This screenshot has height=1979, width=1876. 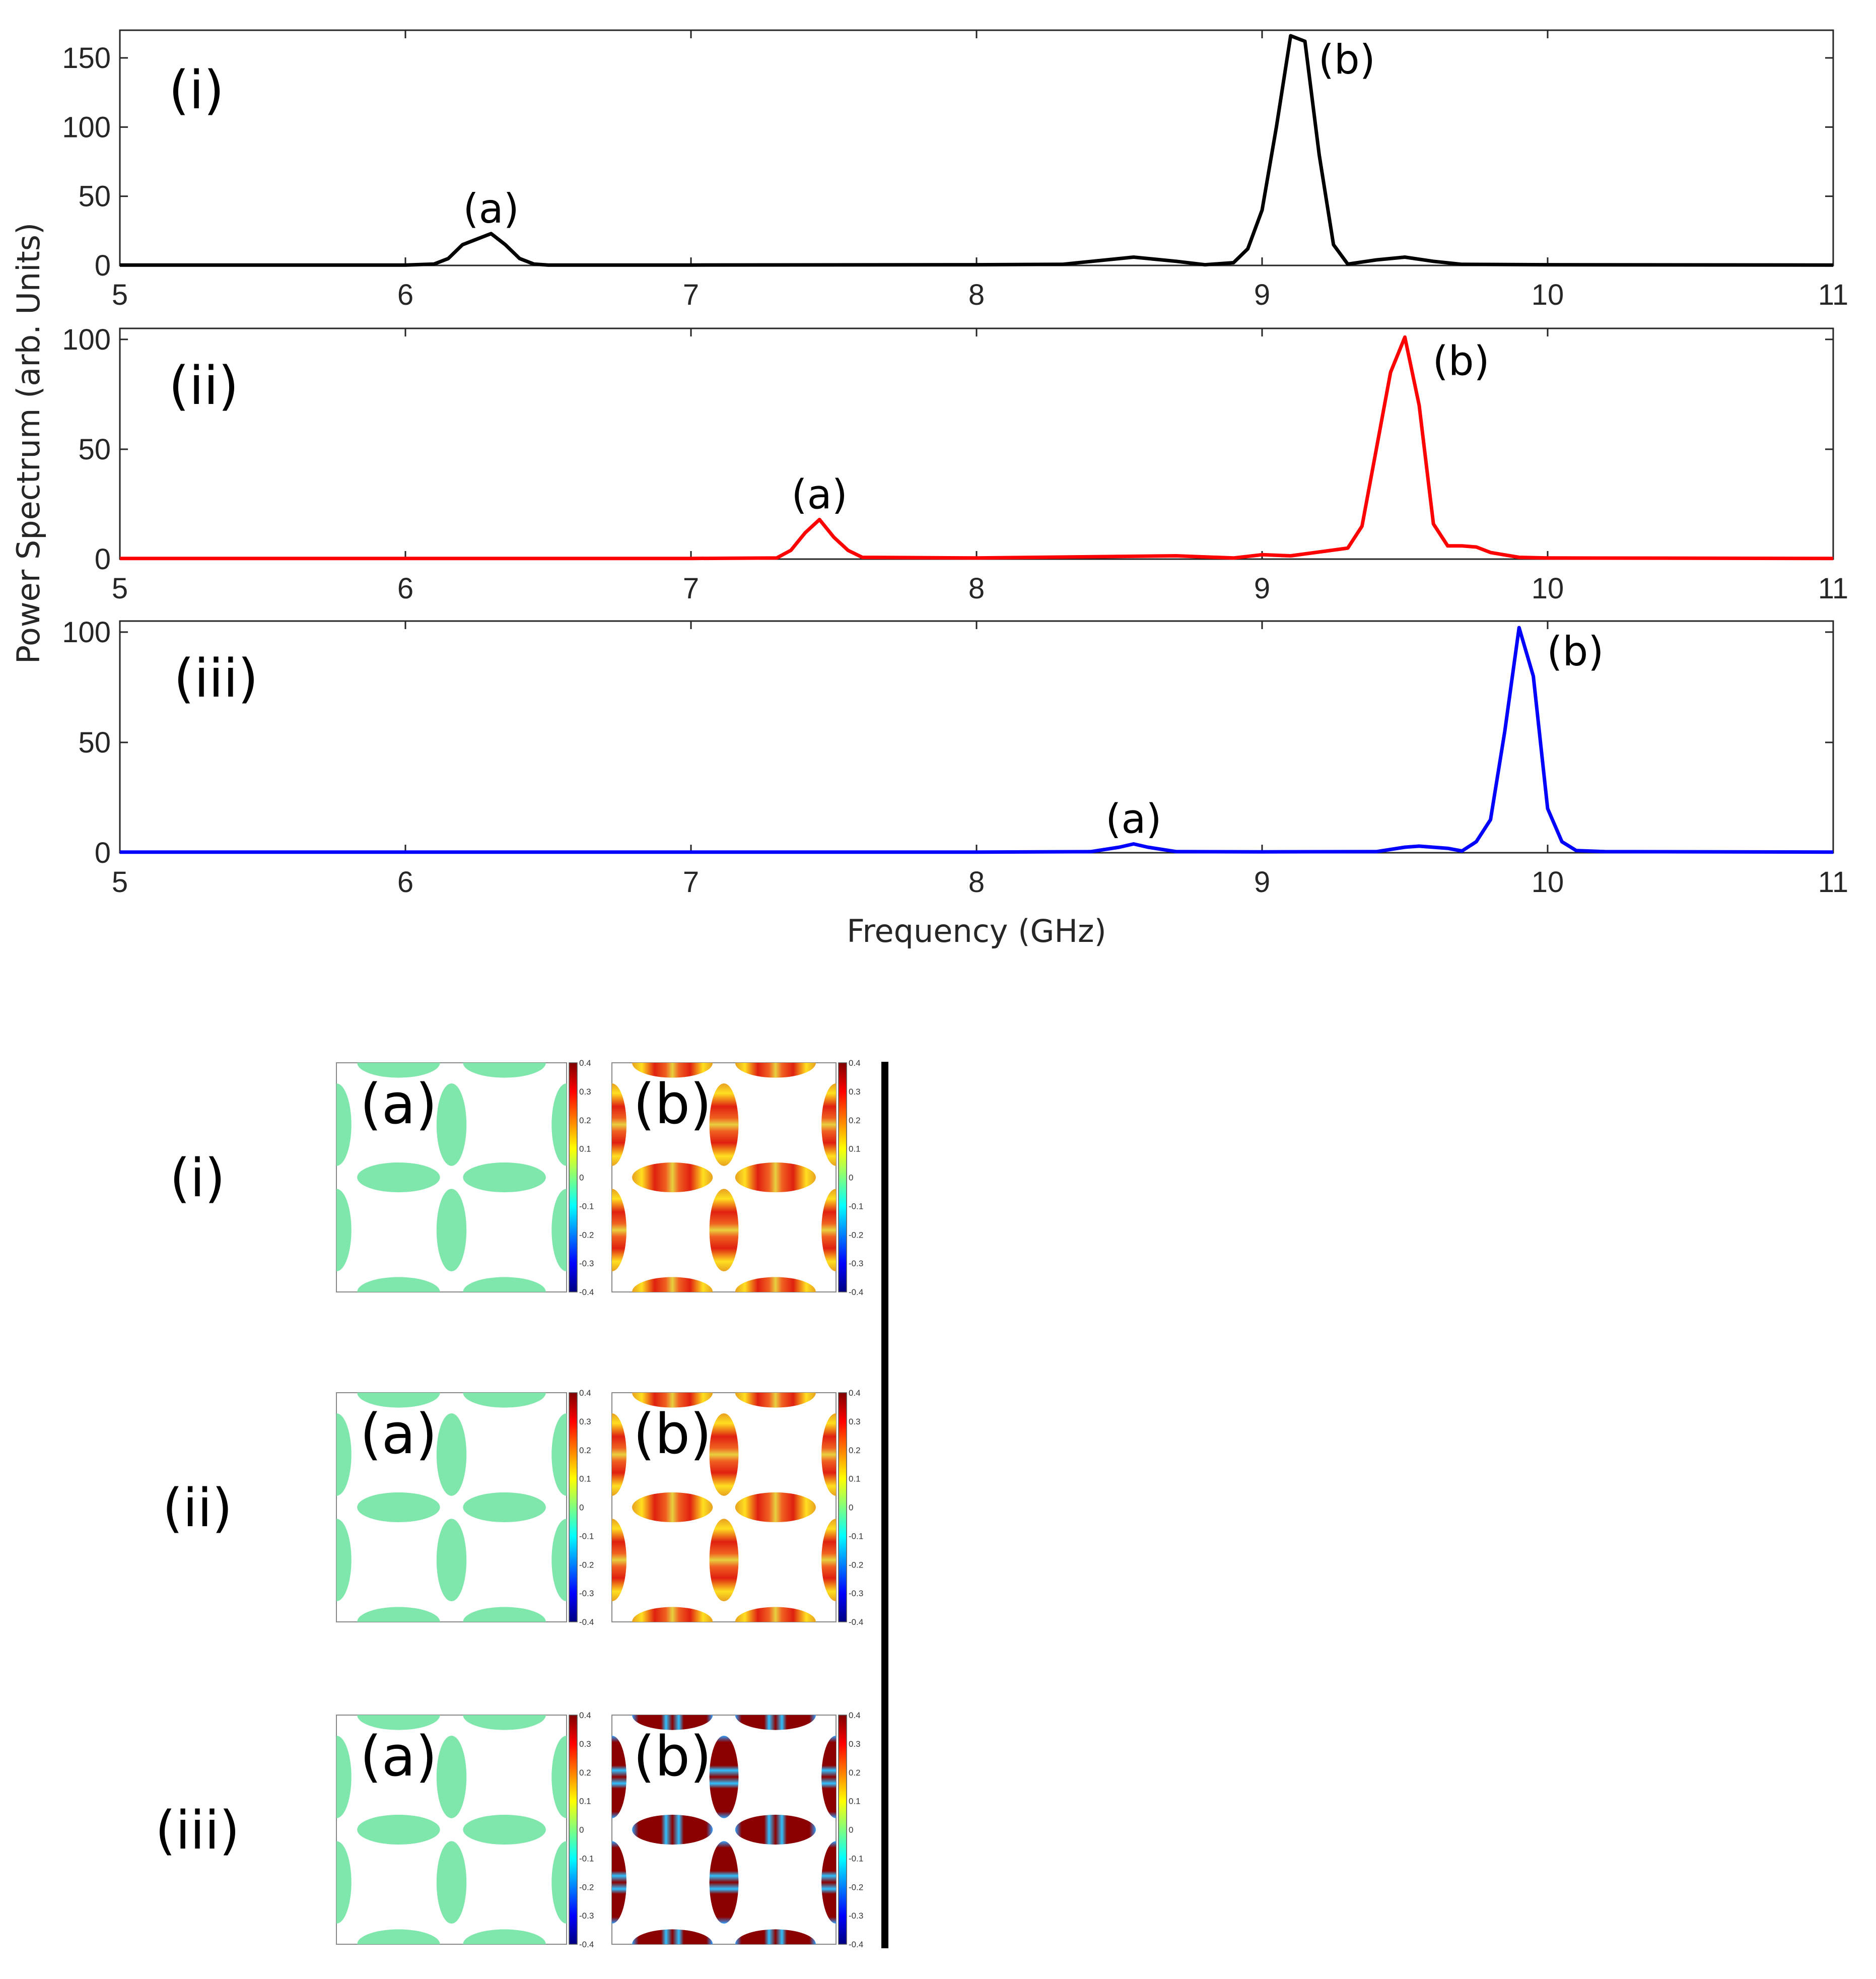 What do you see at coordinates (691, 882) in the screenshot?
I see `x-tick-label: 7` at bounding box center [691, 882].